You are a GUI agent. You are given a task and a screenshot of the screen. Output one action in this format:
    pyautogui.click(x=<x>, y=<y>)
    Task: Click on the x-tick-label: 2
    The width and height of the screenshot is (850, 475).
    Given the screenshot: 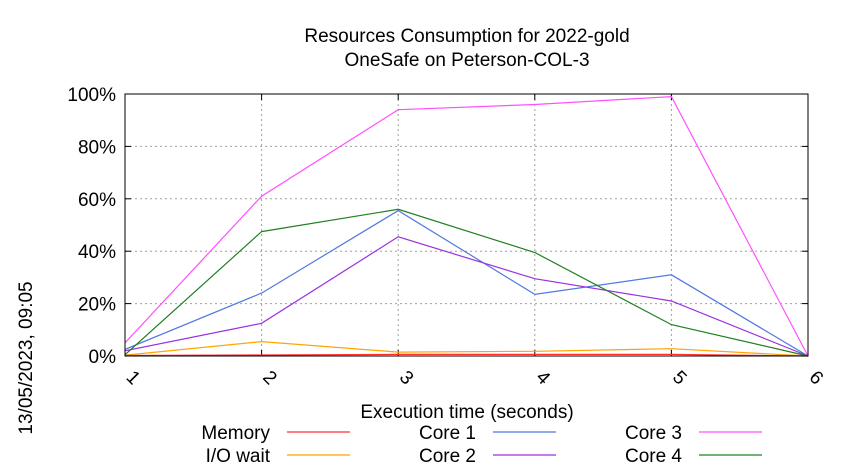 What is the action you would take?
    pyautogui.click(x=269, y=378)
    